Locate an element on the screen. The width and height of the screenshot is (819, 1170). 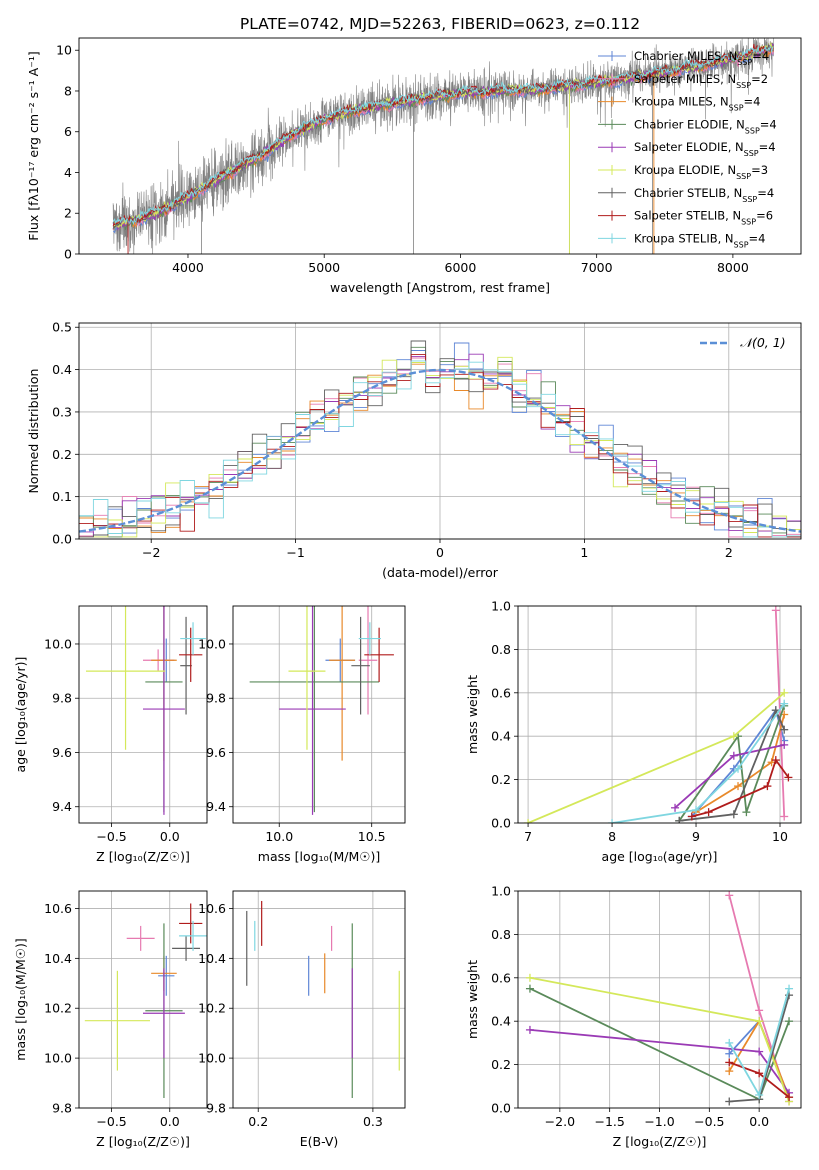
y-tick-label: 10.0 is located at coordinates (212, 643).